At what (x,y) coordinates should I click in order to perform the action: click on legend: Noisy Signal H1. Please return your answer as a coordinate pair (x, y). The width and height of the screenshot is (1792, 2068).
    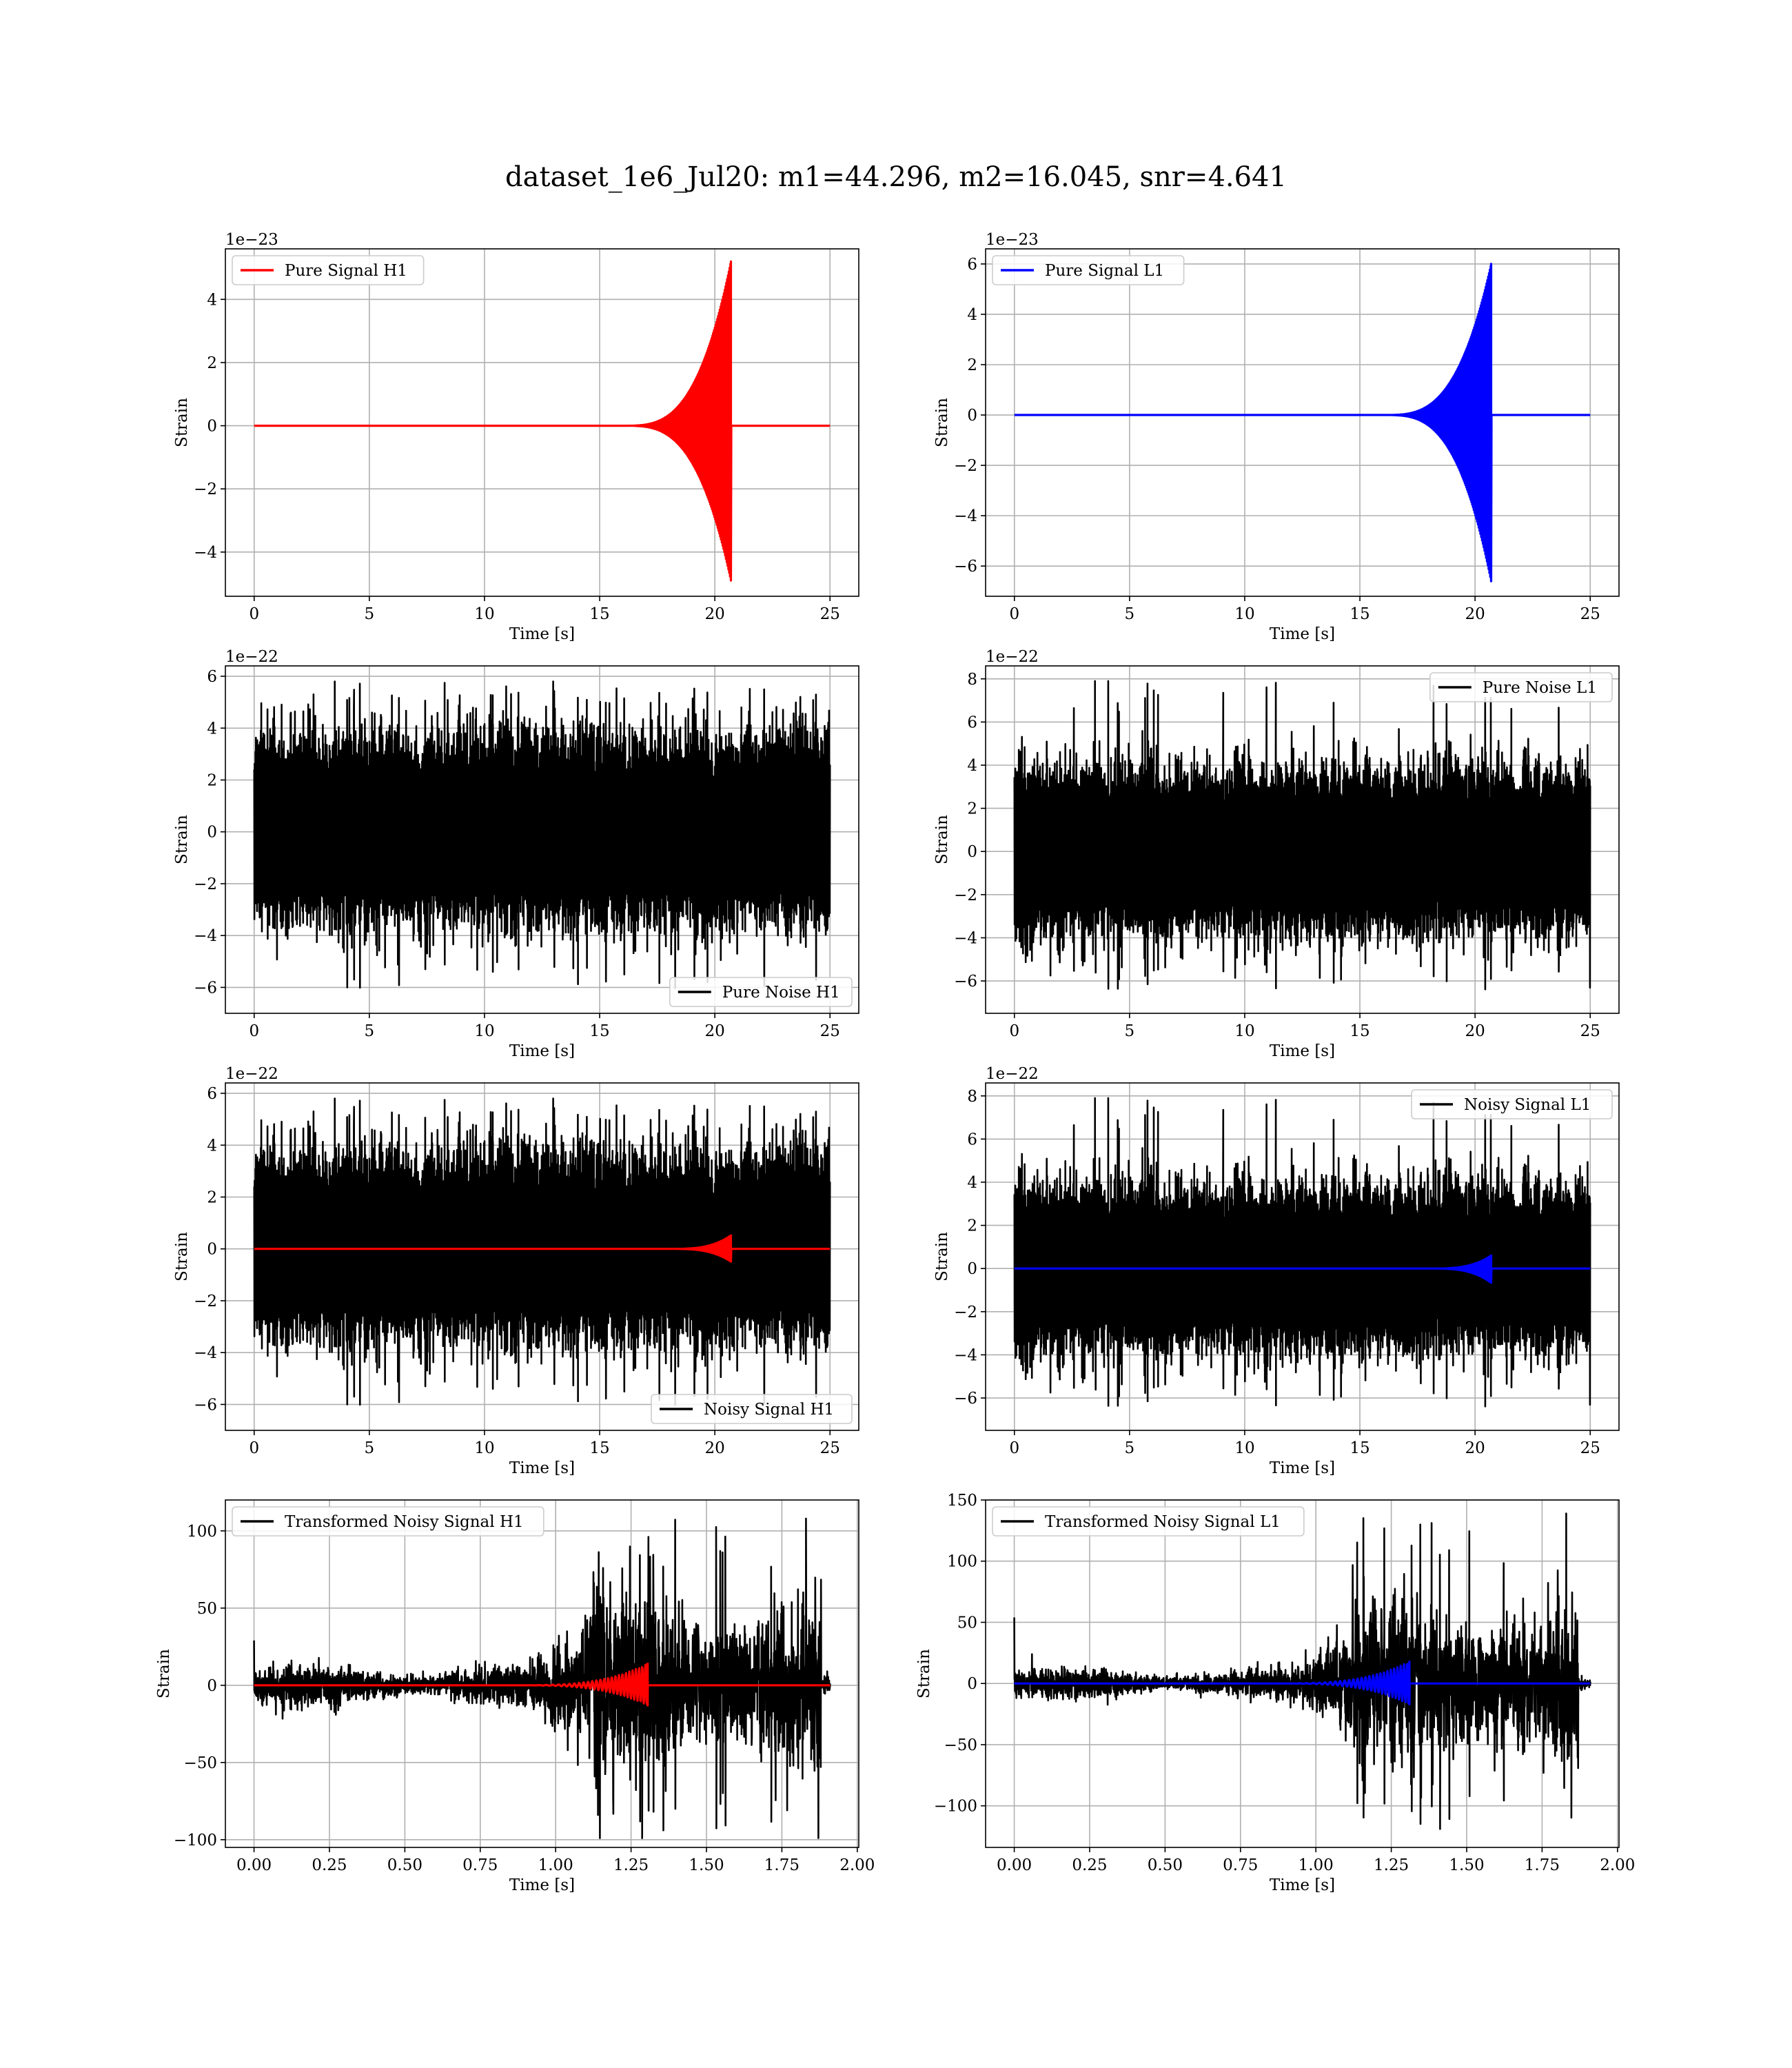
    Looking at the image, I should click on (752, 1409).